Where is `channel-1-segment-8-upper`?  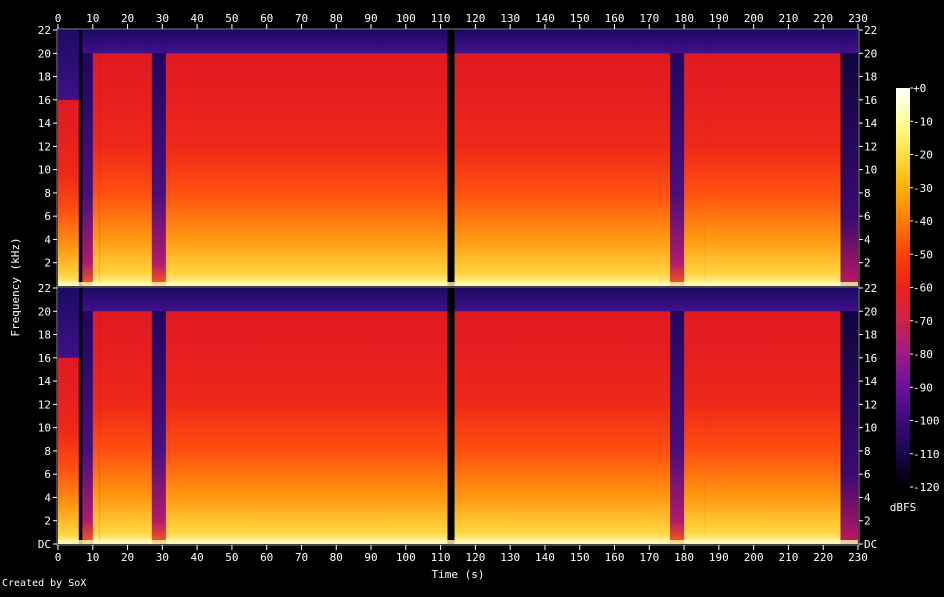 channel-1-segment-8-upper is located at coordinates (562, 42).